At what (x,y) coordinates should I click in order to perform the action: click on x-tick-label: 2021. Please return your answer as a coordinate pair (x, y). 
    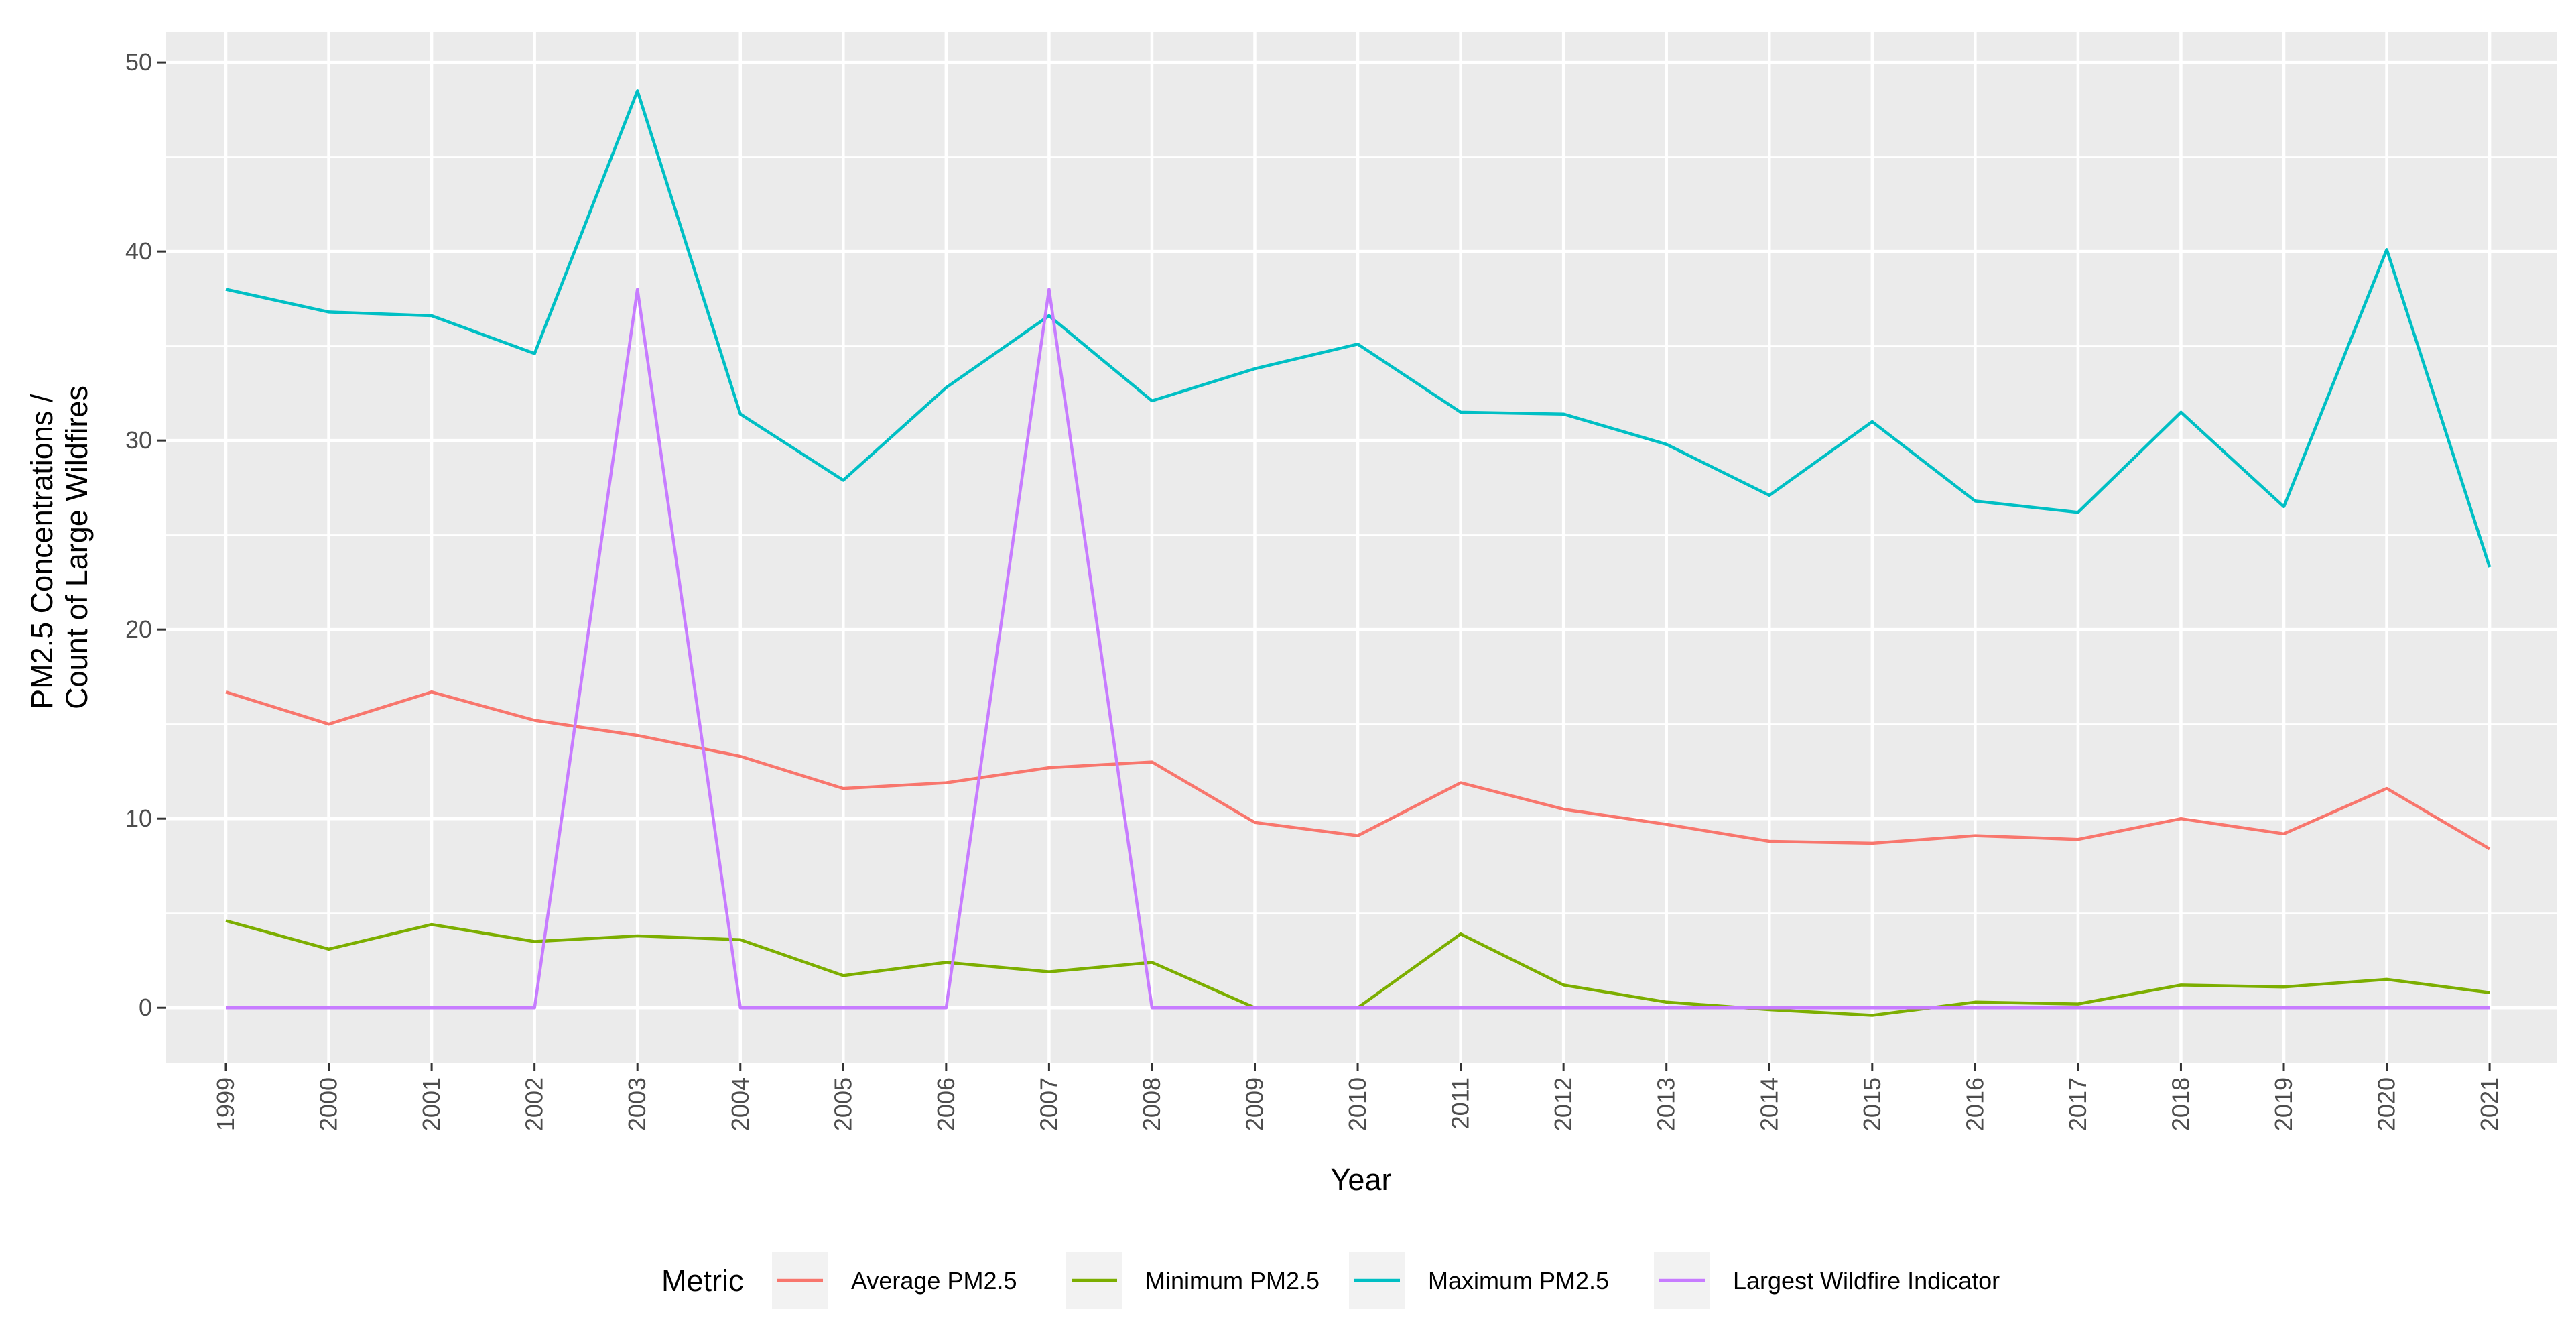
    Looking at the image, I should click on (2489, 1104).